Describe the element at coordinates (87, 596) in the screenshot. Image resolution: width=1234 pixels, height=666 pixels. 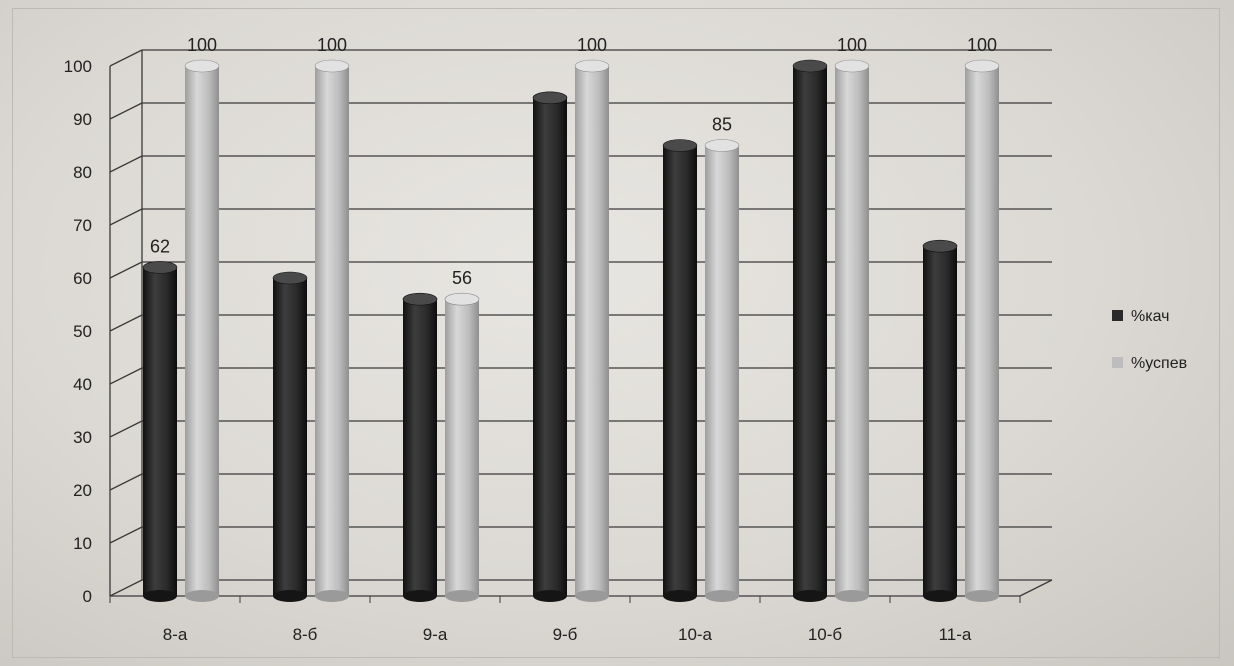
I see `y-tick-label: 0` at that location.